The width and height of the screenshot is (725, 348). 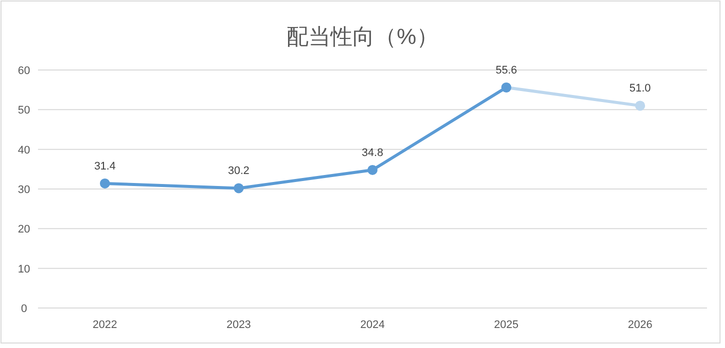 I want to click on data-label: 30.2, so click(x=239, y=171).